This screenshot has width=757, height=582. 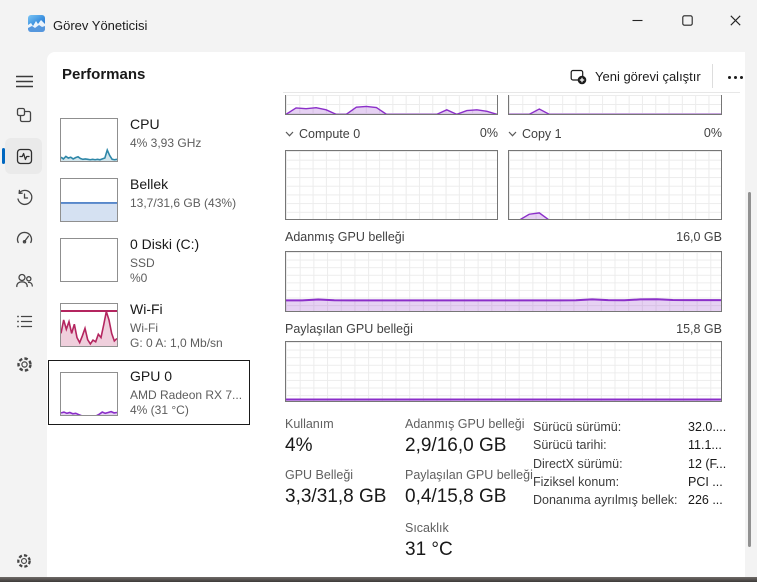 I want to click on disk-thumbnail-chart, so click(x=89, y=260).